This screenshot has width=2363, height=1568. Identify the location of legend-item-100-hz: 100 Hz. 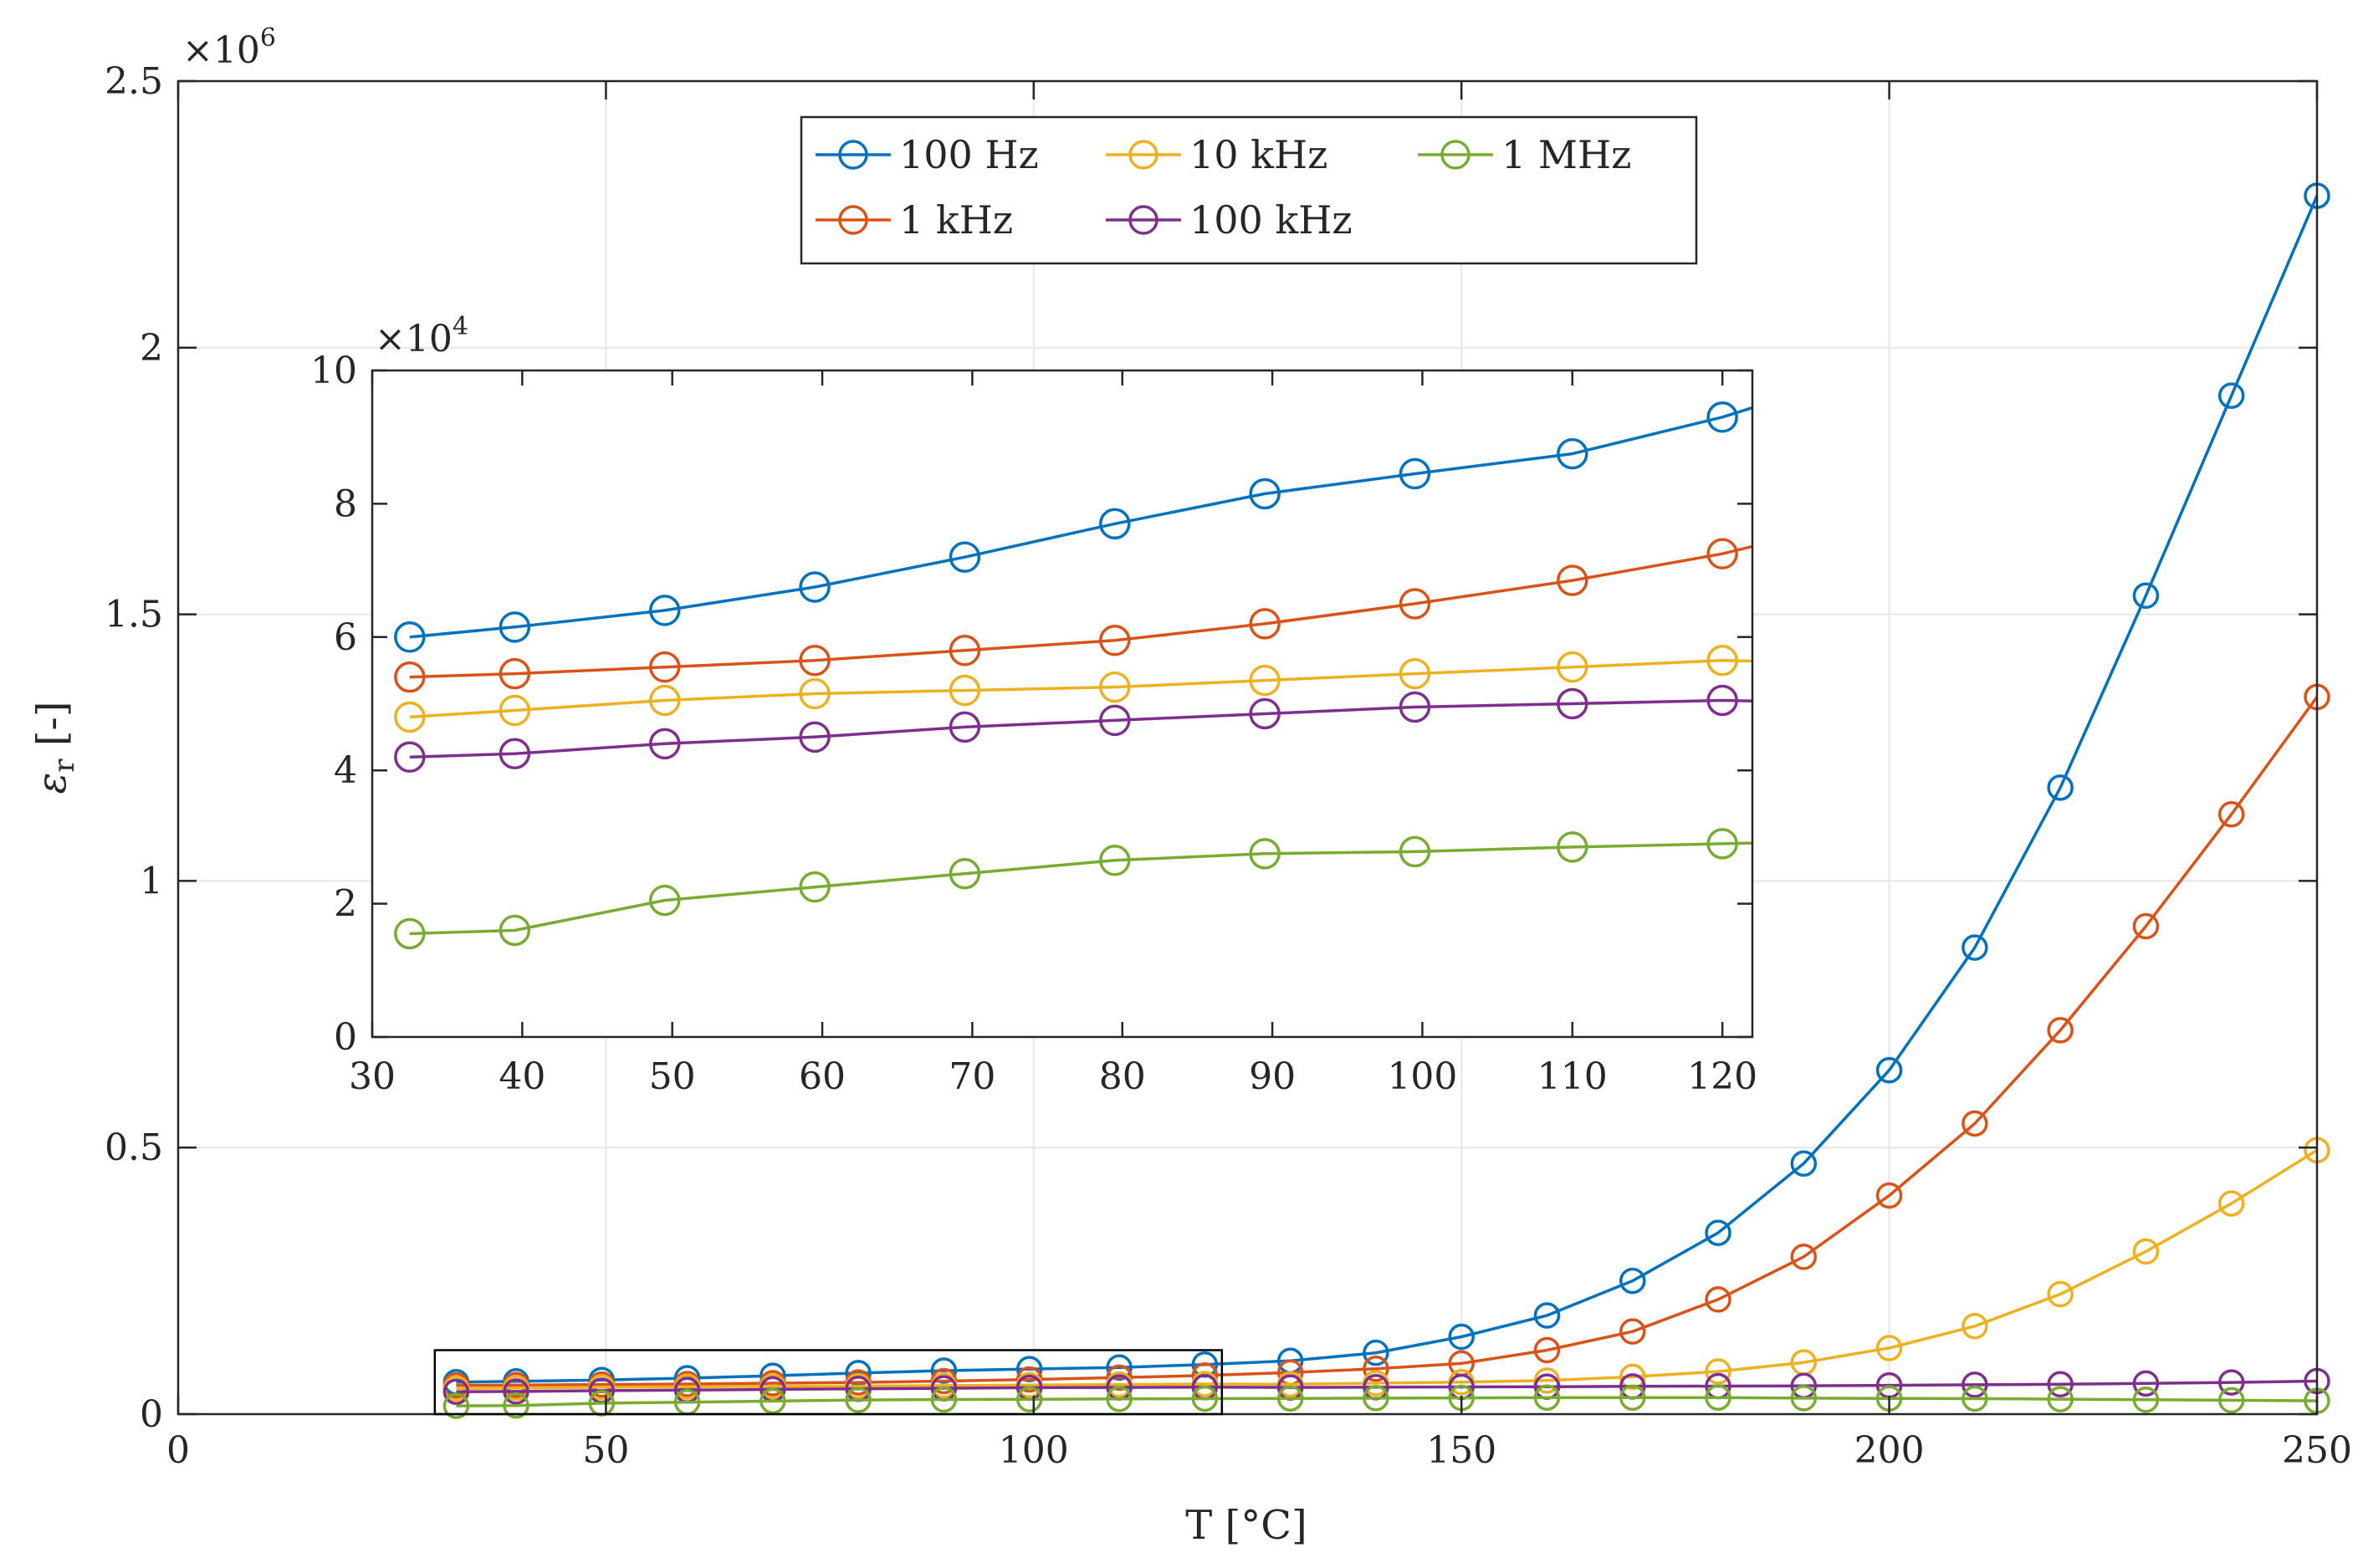
(928, 154).